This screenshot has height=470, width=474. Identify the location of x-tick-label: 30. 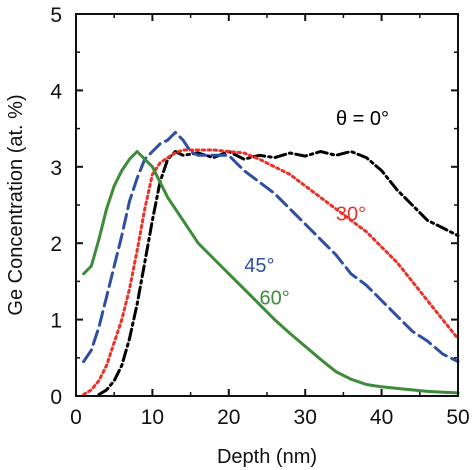
(305, 417).